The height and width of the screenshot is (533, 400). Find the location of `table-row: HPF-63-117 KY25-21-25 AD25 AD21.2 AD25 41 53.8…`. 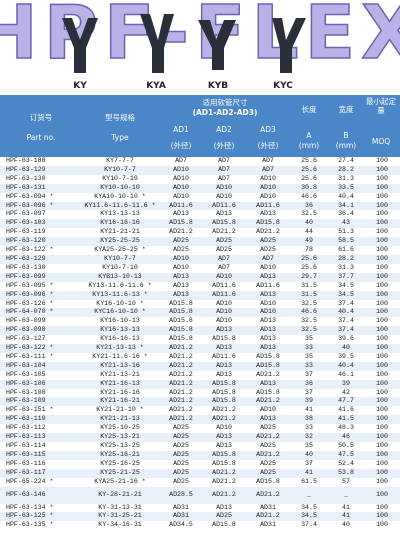

table-row: HPF-63-117 KY25-21-25 AD25 AD21.2 AD25 41 53.8… is located at coordinates (200, 473).